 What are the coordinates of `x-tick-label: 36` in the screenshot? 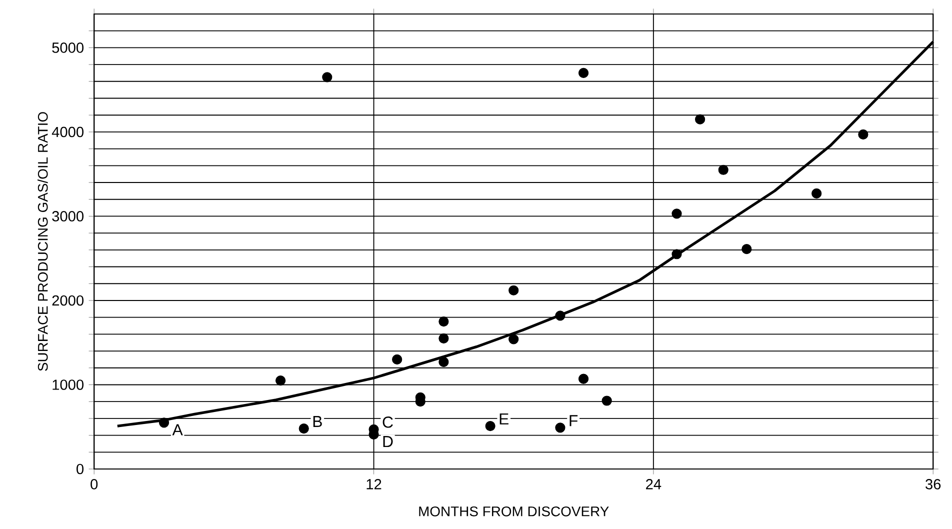 It's located at (933, 484).